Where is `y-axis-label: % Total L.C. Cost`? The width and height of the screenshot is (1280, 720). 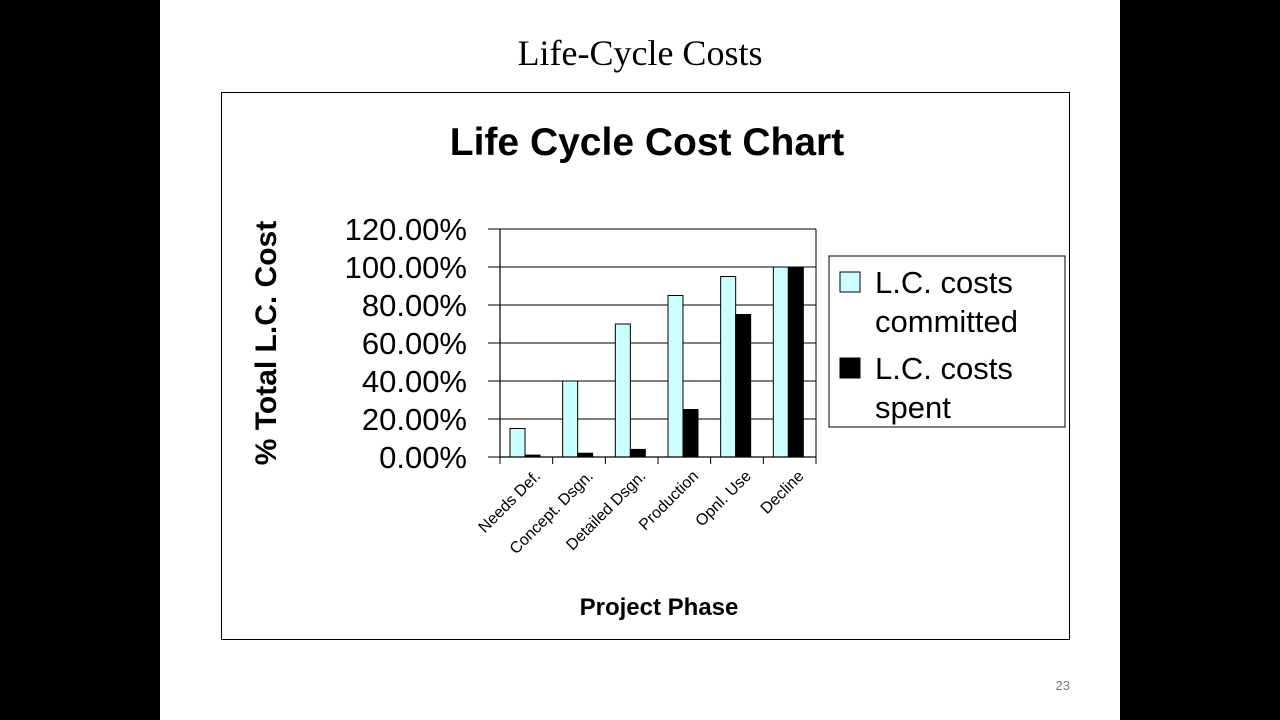
y-axis-label: % Total L.C. Cost is located at coordinates (266, 343).